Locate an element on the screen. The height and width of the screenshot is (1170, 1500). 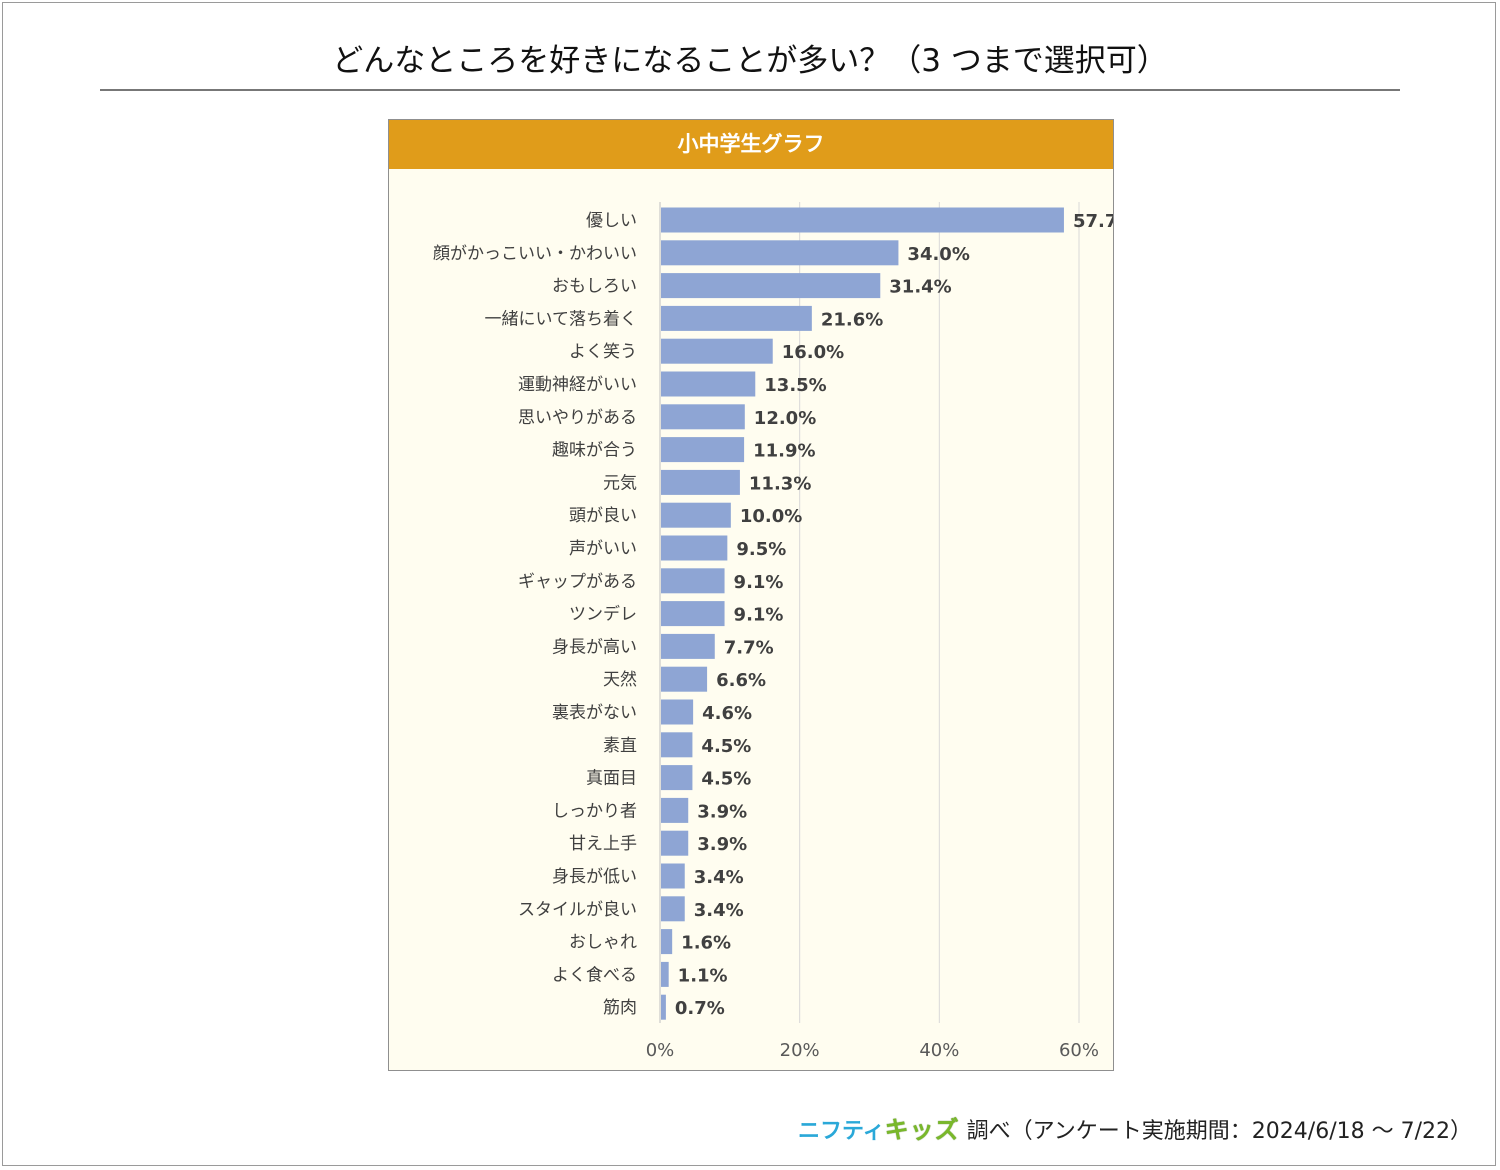
category-label: スタイルが良い is located at coordinates (577, 910).